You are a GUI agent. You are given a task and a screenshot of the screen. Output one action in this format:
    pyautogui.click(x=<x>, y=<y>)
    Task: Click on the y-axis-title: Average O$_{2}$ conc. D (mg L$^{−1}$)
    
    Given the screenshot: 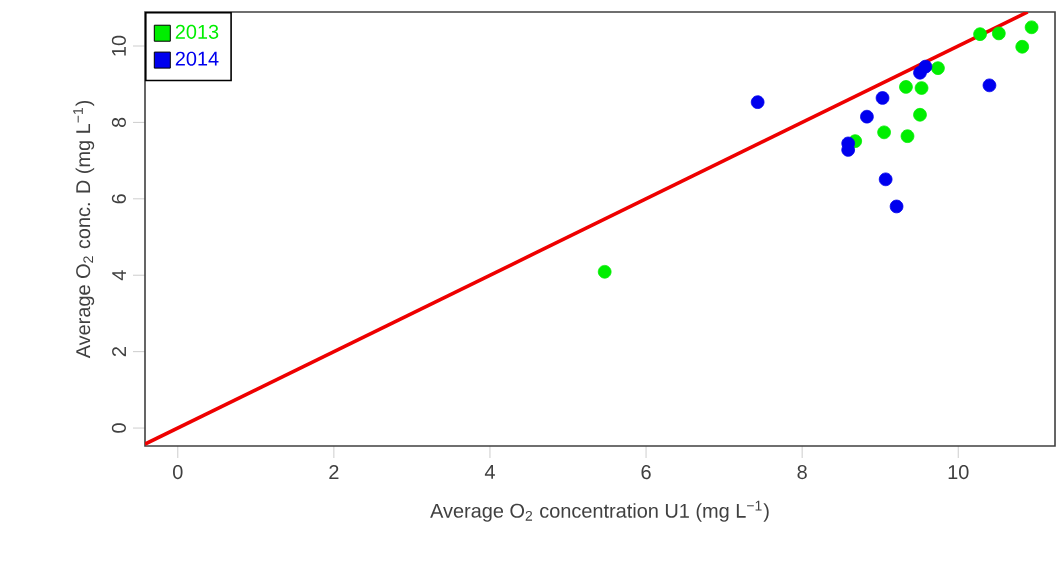 What is the action you would take?
    pyautogui.click(x=84, y=229)
    